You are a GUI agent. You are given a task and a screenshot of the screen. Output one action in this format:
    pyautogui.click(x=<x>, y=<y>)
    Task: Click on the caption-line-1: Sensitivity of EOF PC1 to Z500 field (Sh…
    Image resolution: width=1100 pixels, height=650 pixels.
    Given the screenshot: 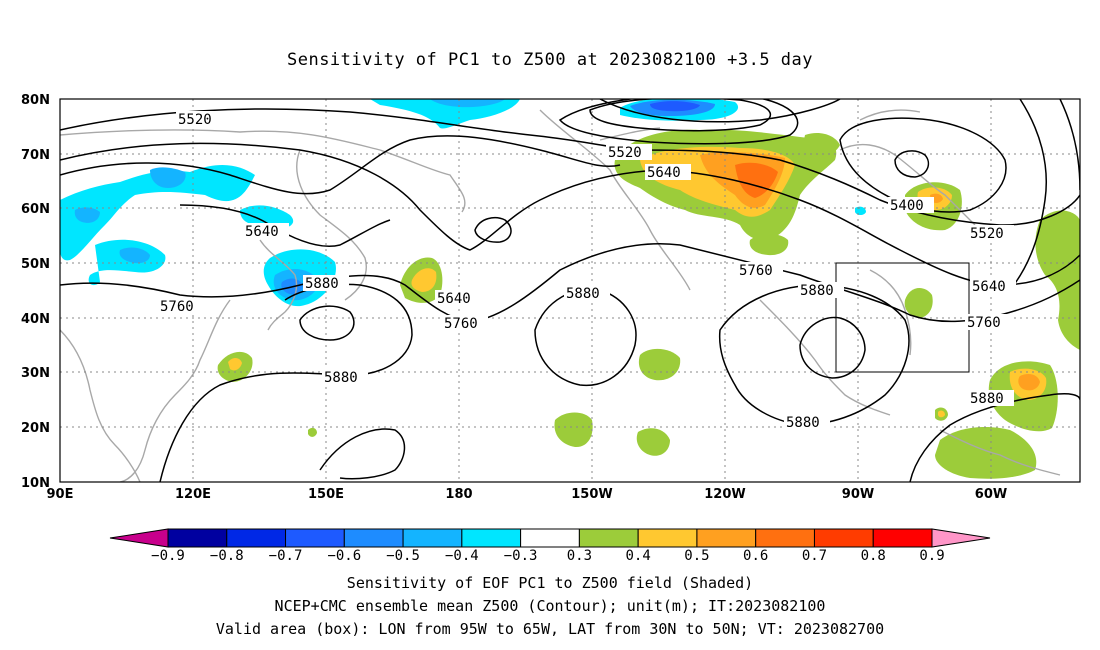 What is the action you would take?
    pyautogui.click(x=550, y=583)
    